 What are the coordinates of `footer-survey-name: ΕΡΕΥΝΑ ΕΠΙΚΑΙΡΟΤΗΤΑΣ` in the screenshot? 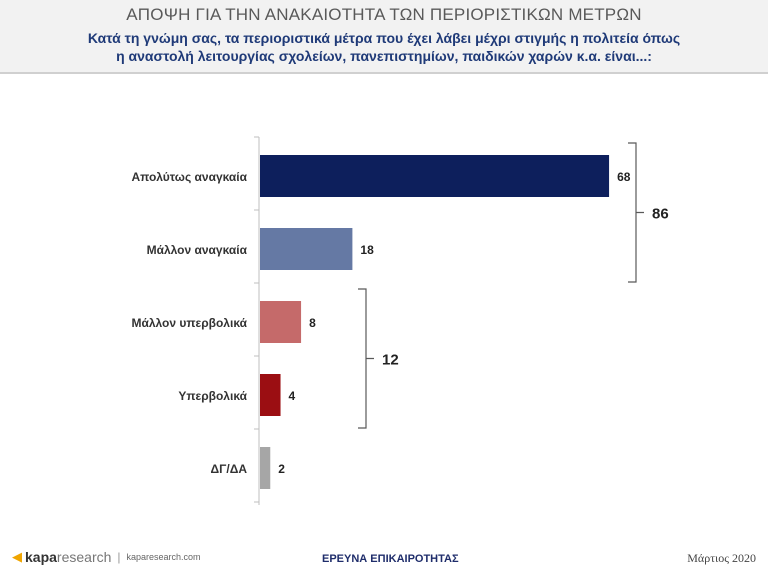 It's located at (390, 559).